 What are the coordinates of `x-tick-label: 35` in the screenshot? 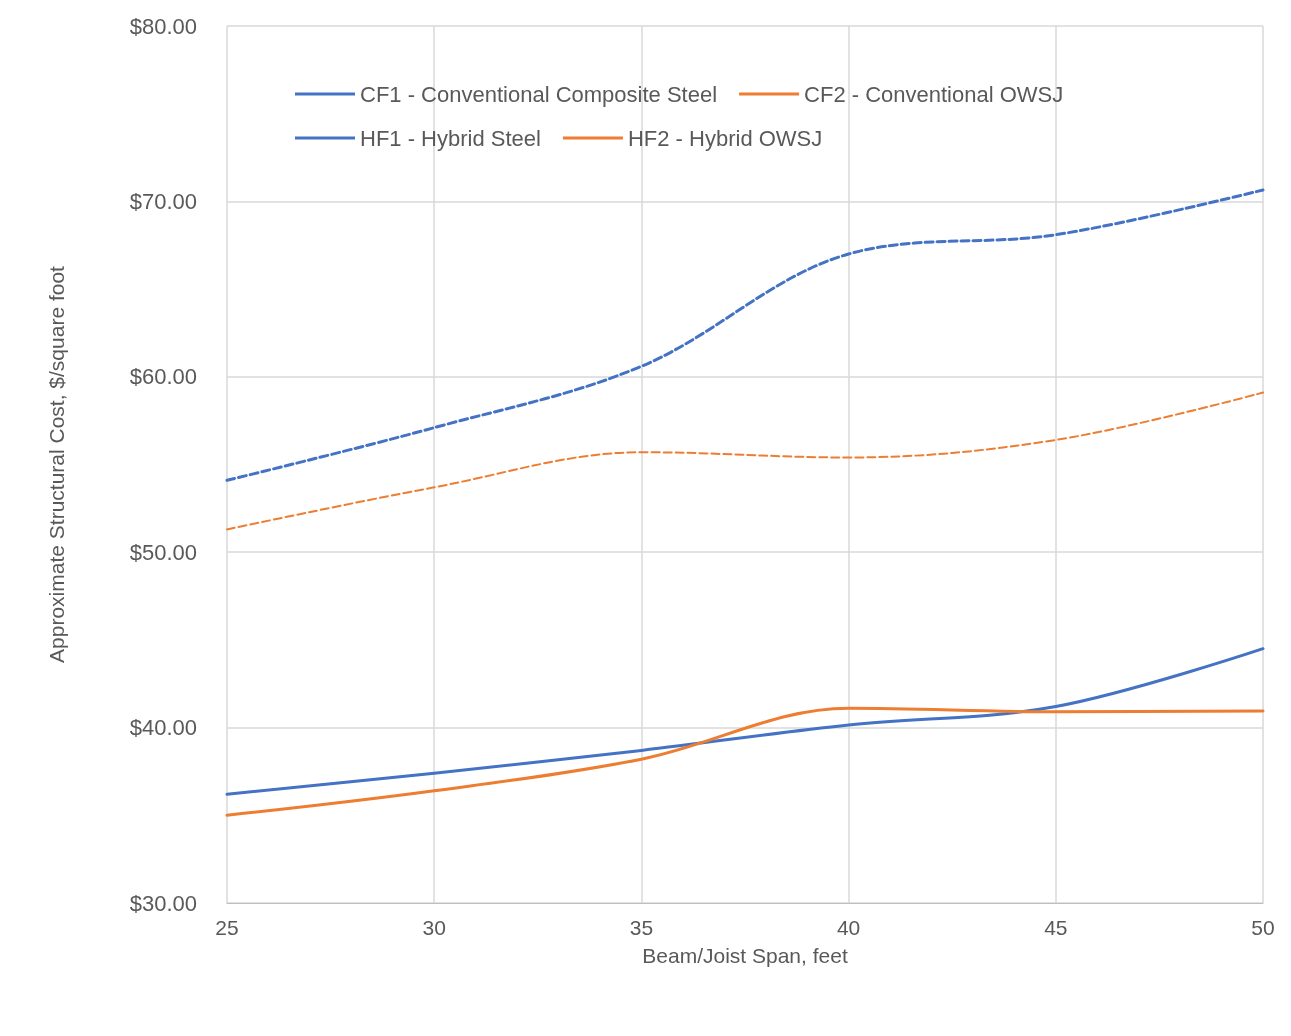 It's located at (641, 927).